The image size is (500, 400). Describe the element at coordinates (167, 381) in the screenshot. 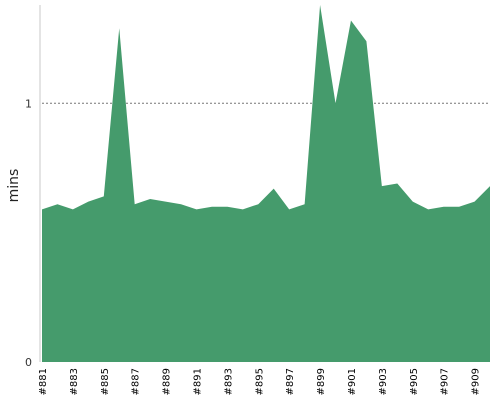

I see `x-tick-label: #889` at that location.